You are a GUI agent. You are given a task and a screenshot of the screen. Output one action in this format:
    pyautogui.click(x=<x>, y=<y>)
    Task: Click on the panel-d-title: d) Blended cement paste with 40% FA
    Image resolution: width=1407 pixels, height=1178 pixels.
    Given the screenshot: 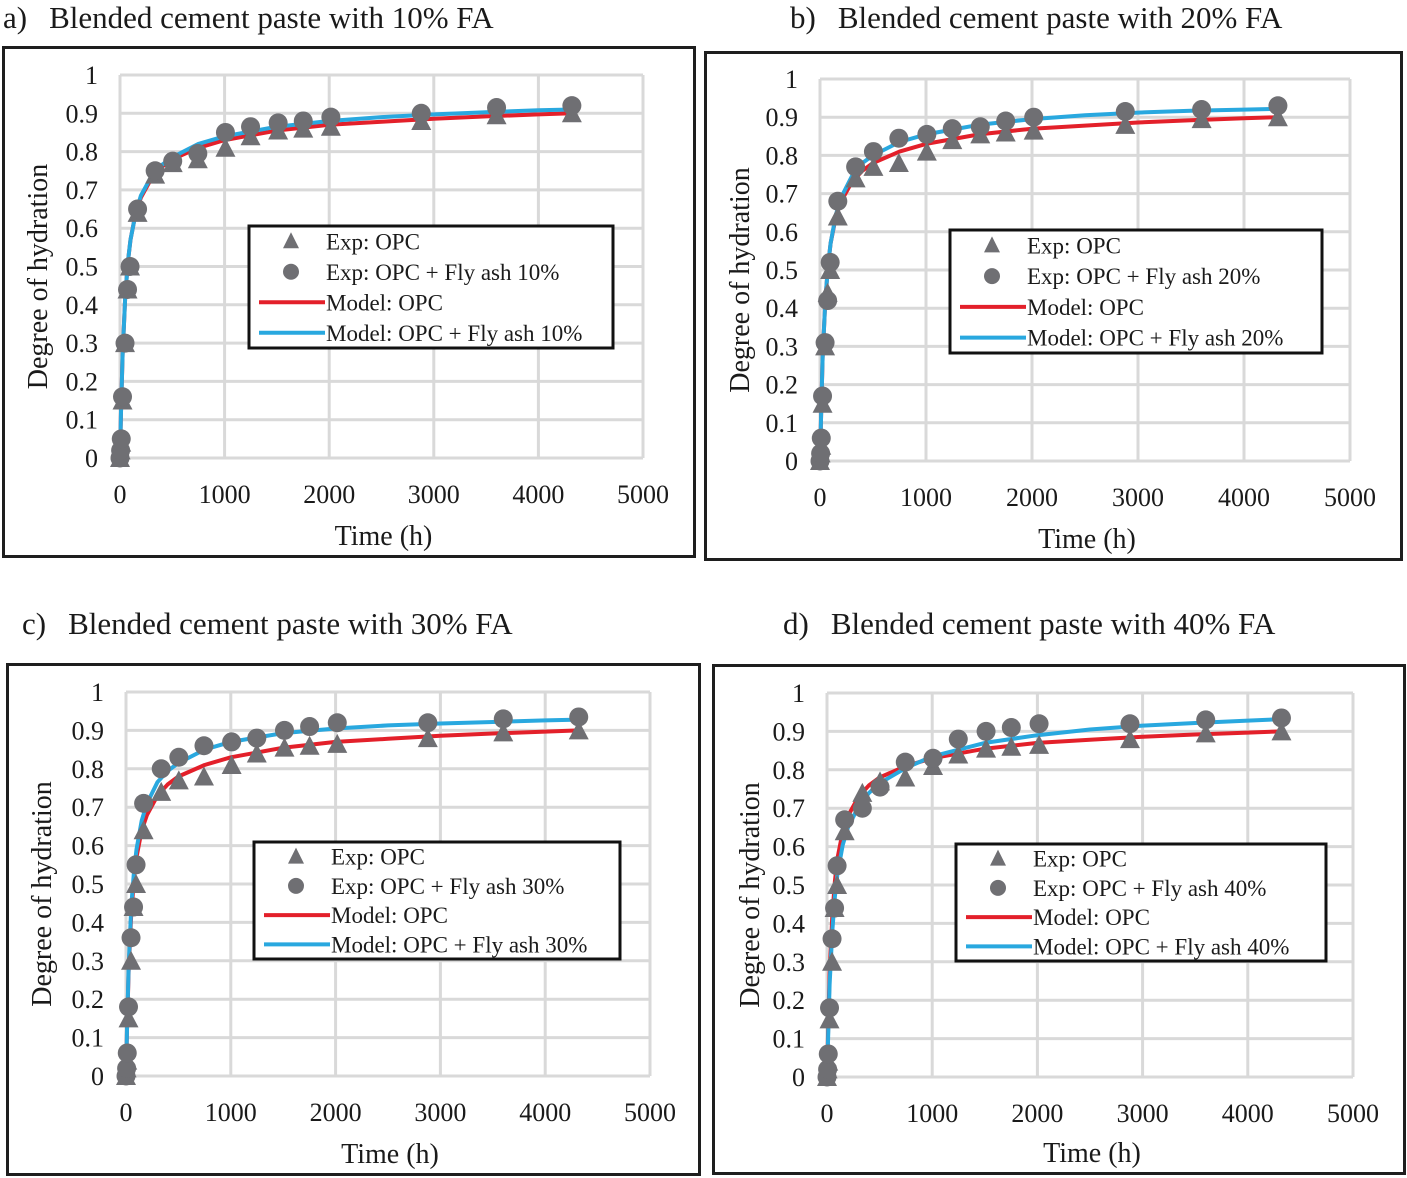 What is the action you would take?
    pyautogui.click(x=1029, y=623)
    